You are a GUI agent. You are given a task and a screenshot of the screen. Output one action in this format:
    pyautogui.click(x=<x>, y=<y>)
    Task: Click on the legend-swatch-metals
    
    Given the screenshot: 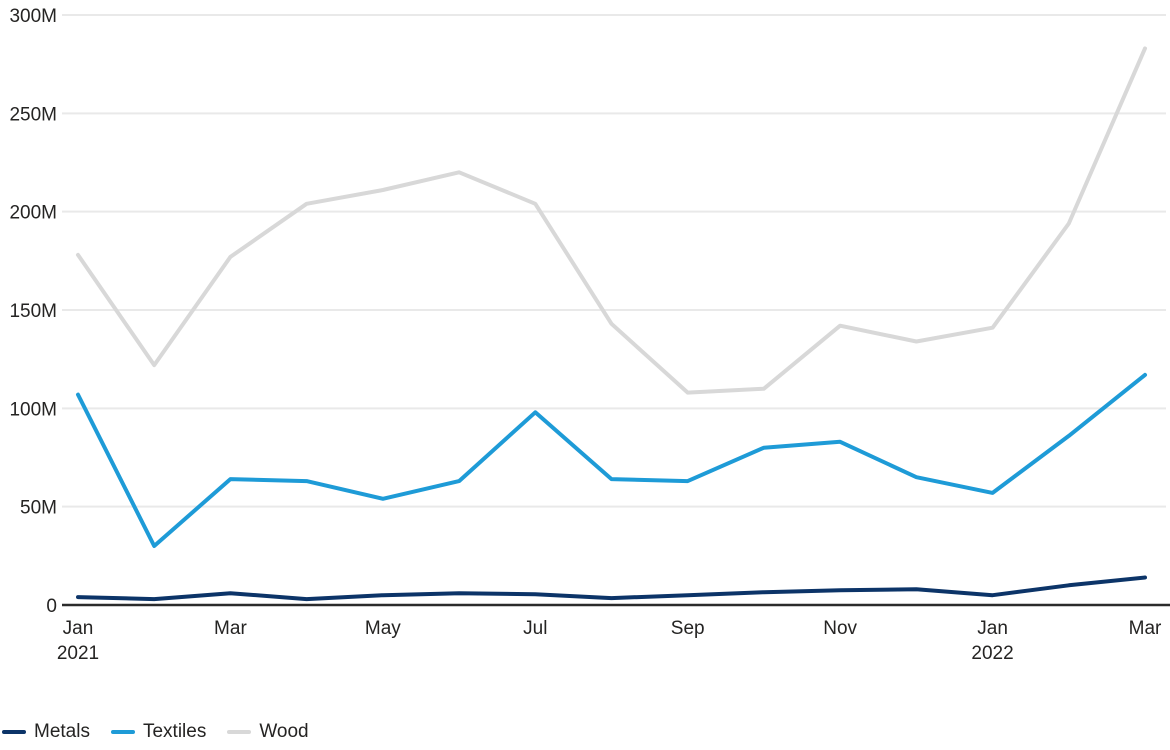 What is the action you would take?
    pyautogui.click(x=14, y=732)
    